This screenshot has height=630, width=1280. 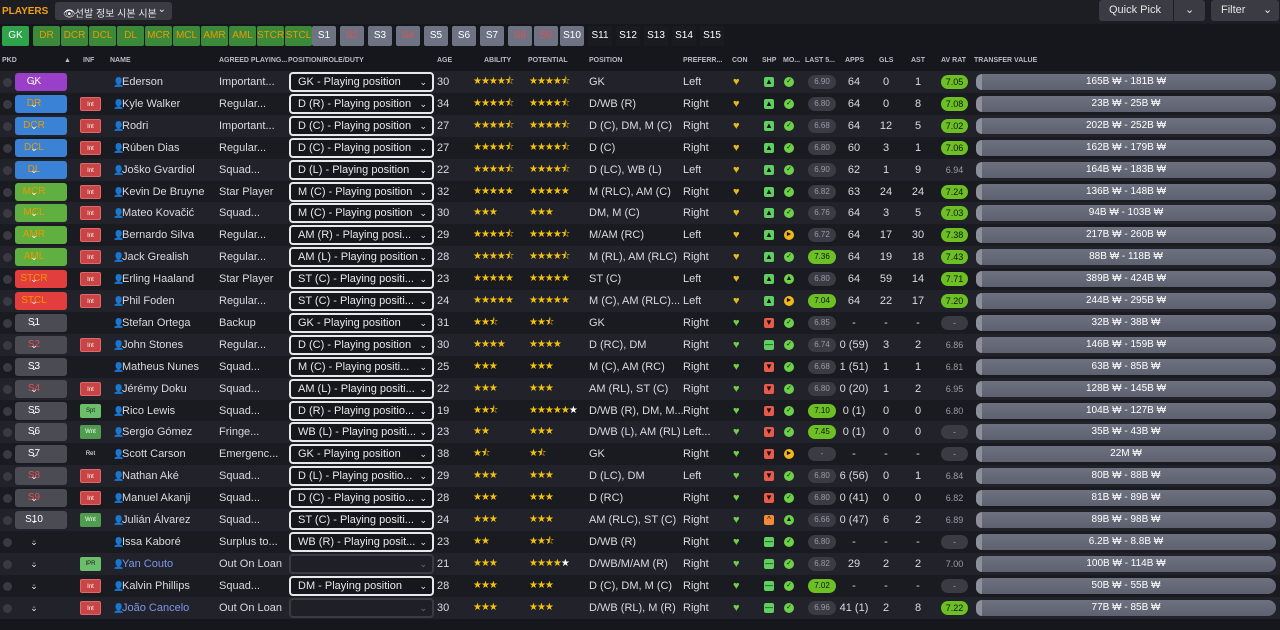 I want to click on player-name-cell: 👤Rodri, so click(x=130, y=126).